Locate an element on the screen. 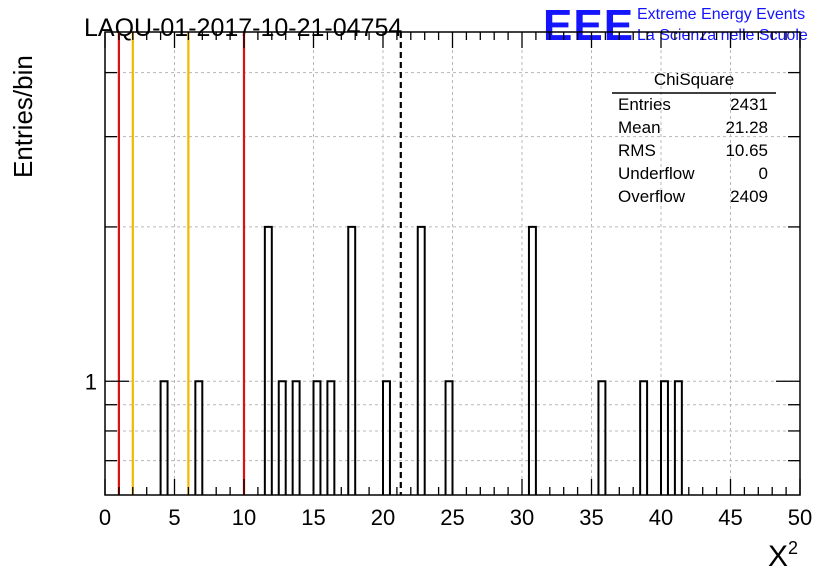 This screenshot has height=572, width=836. x-tick-label: 0 is located at coordinates (105, 517).